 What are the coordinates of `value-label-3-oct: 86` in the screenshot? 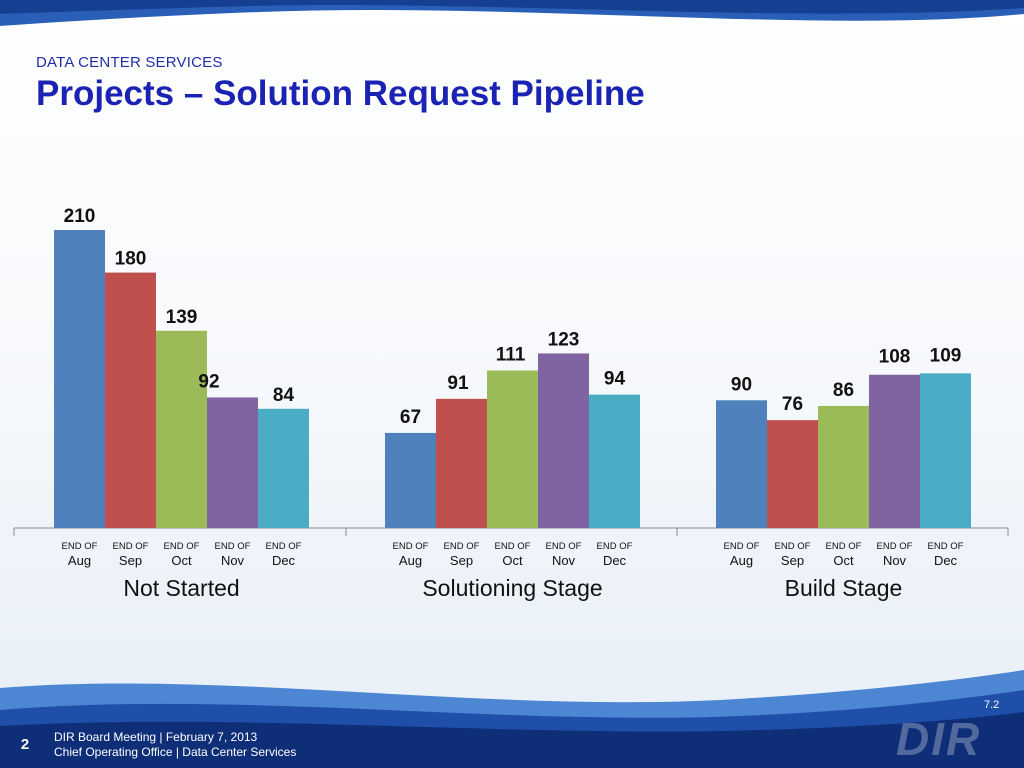 It's located at (843, 390).